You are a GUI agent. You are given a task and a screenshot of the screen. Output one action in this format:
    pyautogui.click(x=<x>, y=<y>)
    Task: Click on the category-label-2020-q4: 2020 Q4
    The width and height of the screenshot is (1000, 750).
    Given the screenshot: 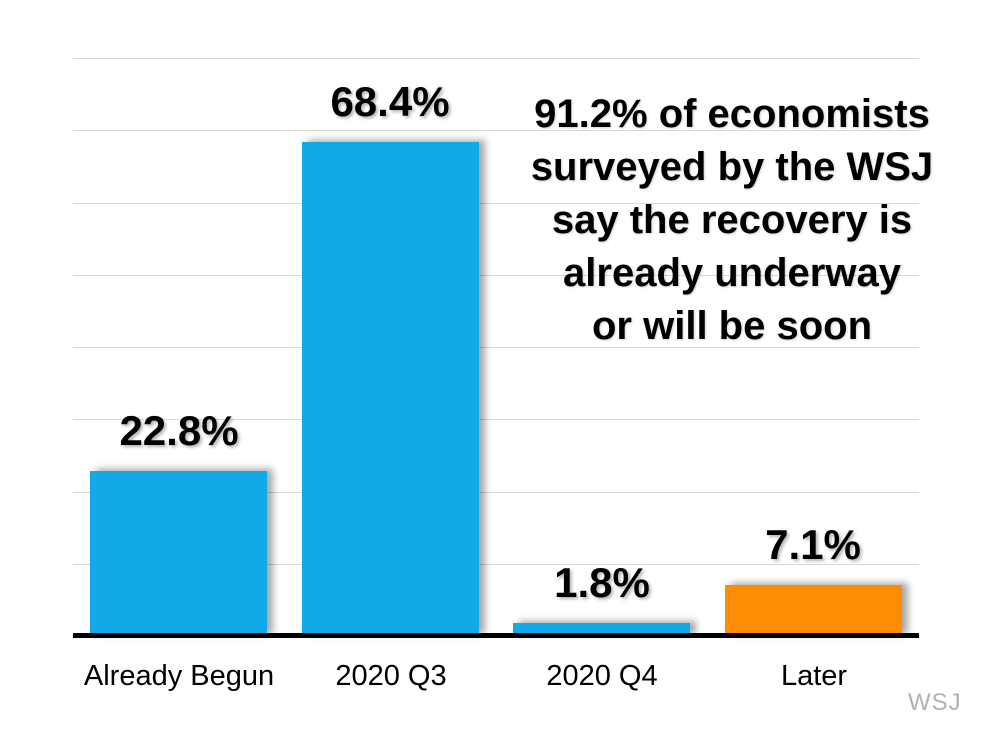 What is the action you would take?
    pyautogui.click(x=602, y=676)
    